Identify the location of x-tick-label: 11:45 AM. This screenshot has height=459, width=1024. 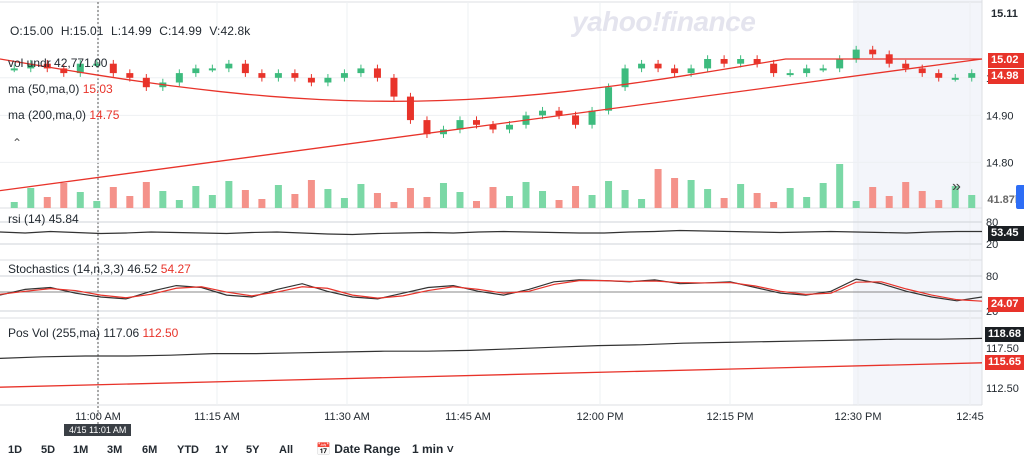
(468, 417).